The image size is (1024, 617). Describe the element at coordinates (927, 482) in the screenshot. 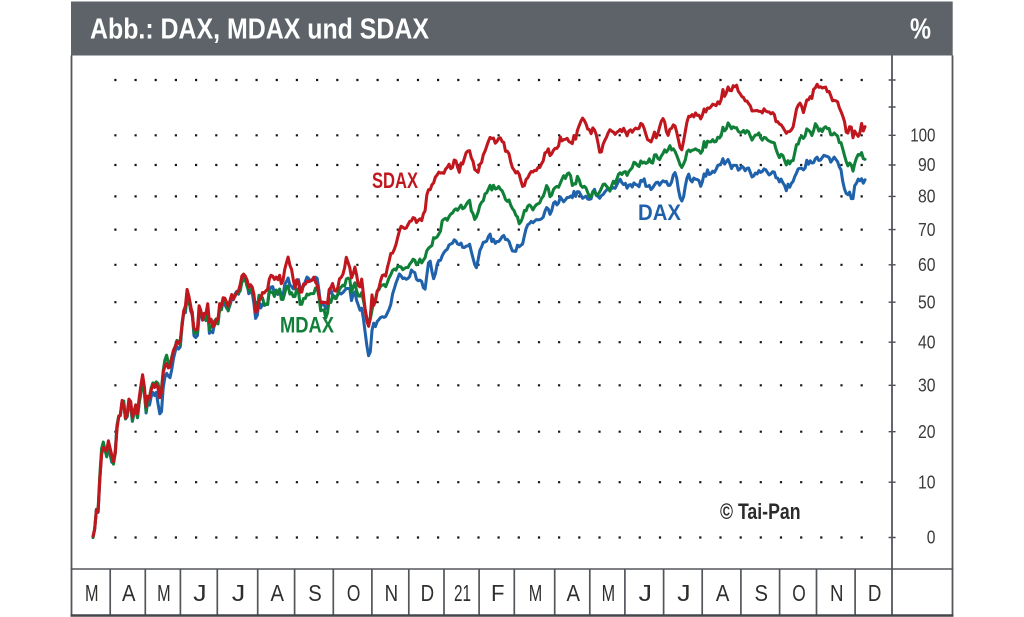

I see `svg-text: 10` at that location.